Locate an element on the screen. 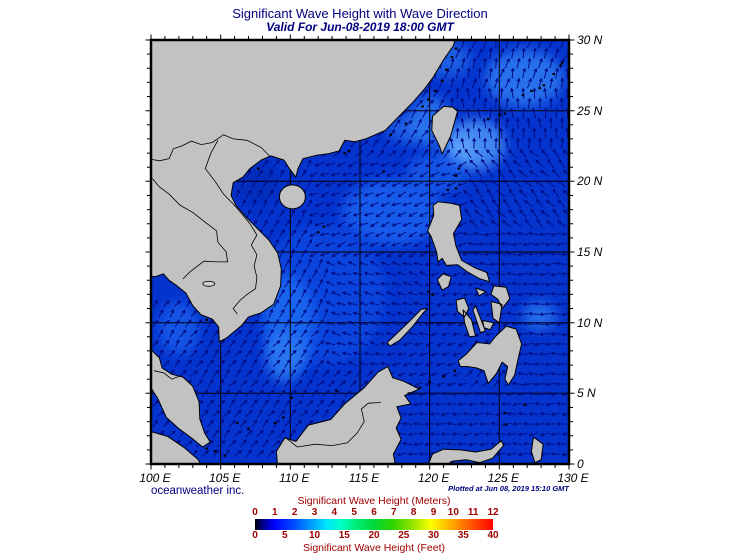 The width and height of the screenshot is (755, 560). colorbar-title-meters: Significant Wave Height (Meters) is located at coordinates (374, 501).